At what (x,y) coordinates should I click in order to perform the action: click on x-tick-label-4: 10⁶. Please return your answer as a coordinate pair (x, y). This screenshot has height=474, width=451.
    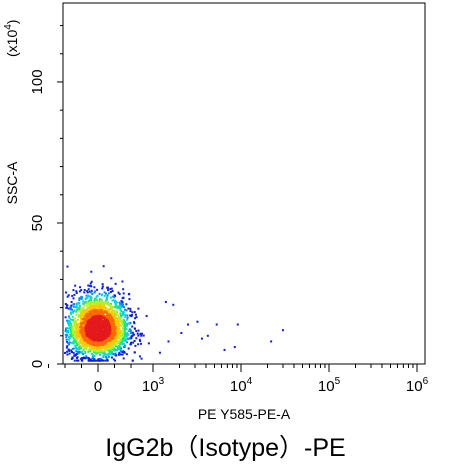
    Looking at the image, I should click on (417, 385).